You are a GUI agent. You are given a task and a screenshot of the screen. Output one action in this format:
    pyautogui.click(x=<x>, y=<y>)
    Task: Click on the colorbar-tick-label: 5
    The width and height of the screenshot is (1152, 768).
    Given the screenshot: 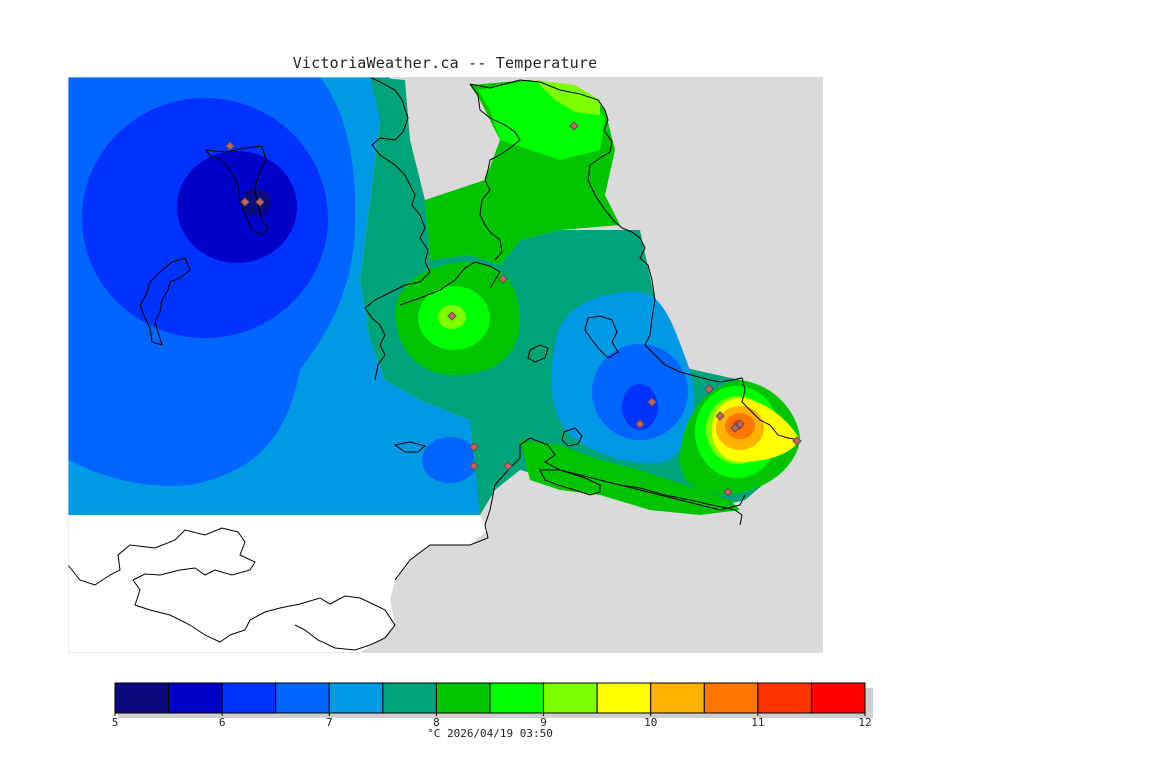 What is the action you would take?
    pyautogui.click(x=115, y=722)
    